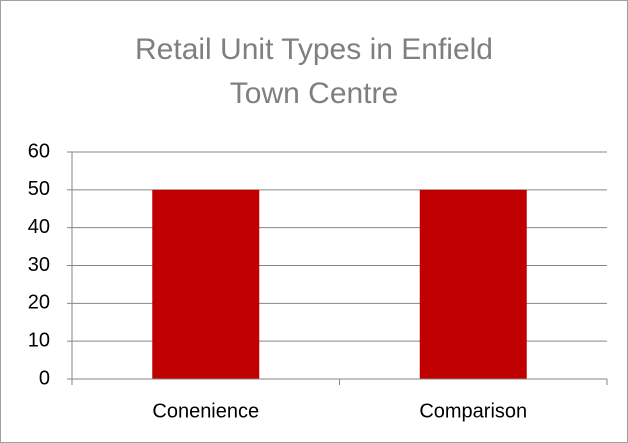 This screenshot has height=443, width=628. Describe the element at coordinates (44, 378) in the screenshot. I see `y-tick-label: 0` at that location.